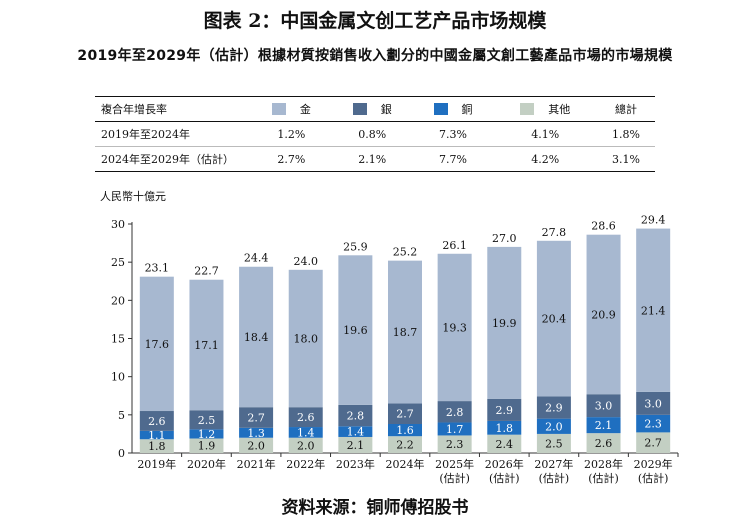 The image size is (750, 529). I want to click on y-axis-label: 人民幣十億元, so click(133, 196).